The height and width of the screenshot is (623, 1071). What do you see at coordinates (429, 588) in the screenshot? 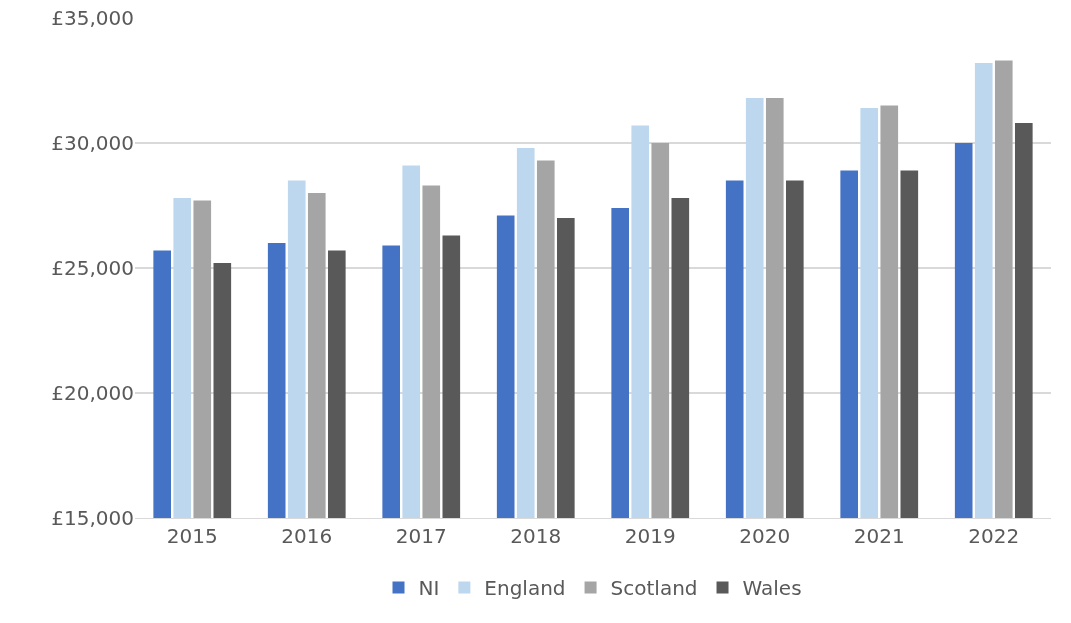
I see `legend-label: NI` at bounding box center [429, 588].